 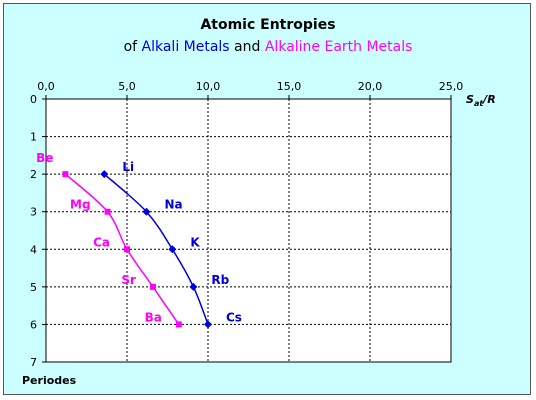 I want to click on point-label-k: K, so click(x=195, y=242).